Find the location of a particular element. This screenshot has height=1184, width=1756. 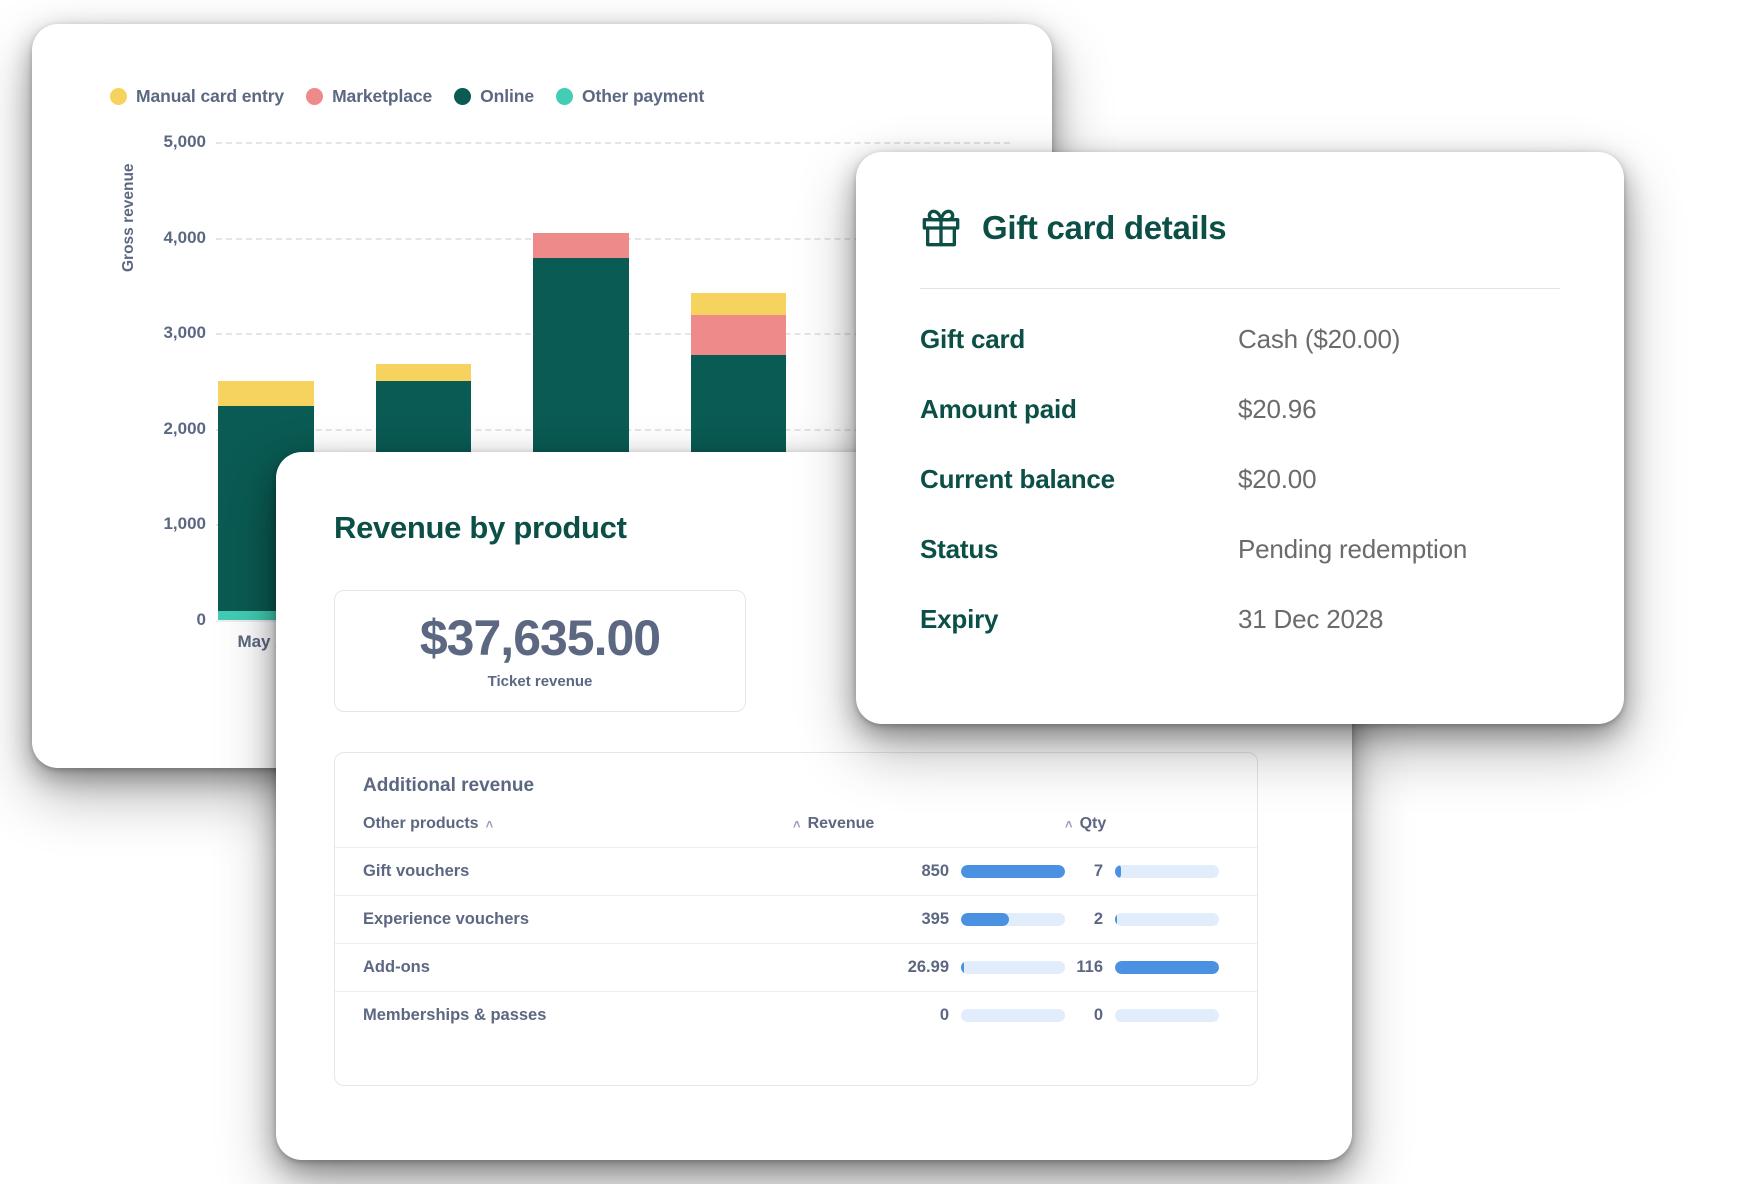

legend-label: Online is located at coordinates (507, 96).